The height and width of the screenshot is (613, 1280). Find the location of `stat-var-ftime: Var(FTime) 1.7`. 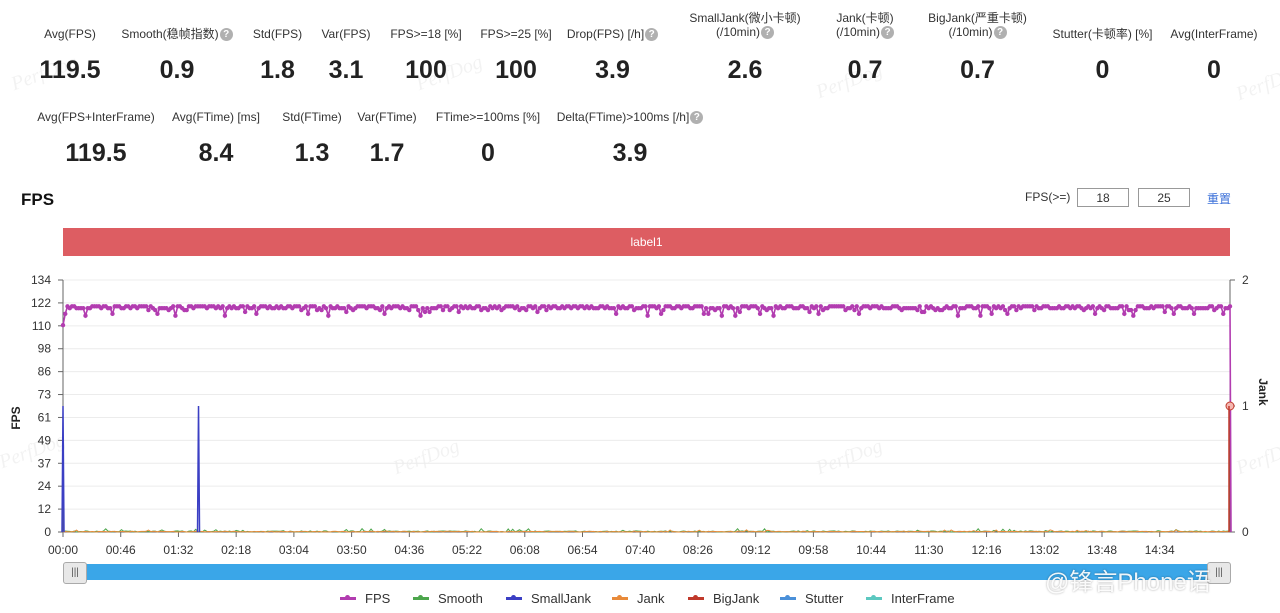

stat-var-ftime: Var(FTime) 1.7 is located at coordinates (387, 139).